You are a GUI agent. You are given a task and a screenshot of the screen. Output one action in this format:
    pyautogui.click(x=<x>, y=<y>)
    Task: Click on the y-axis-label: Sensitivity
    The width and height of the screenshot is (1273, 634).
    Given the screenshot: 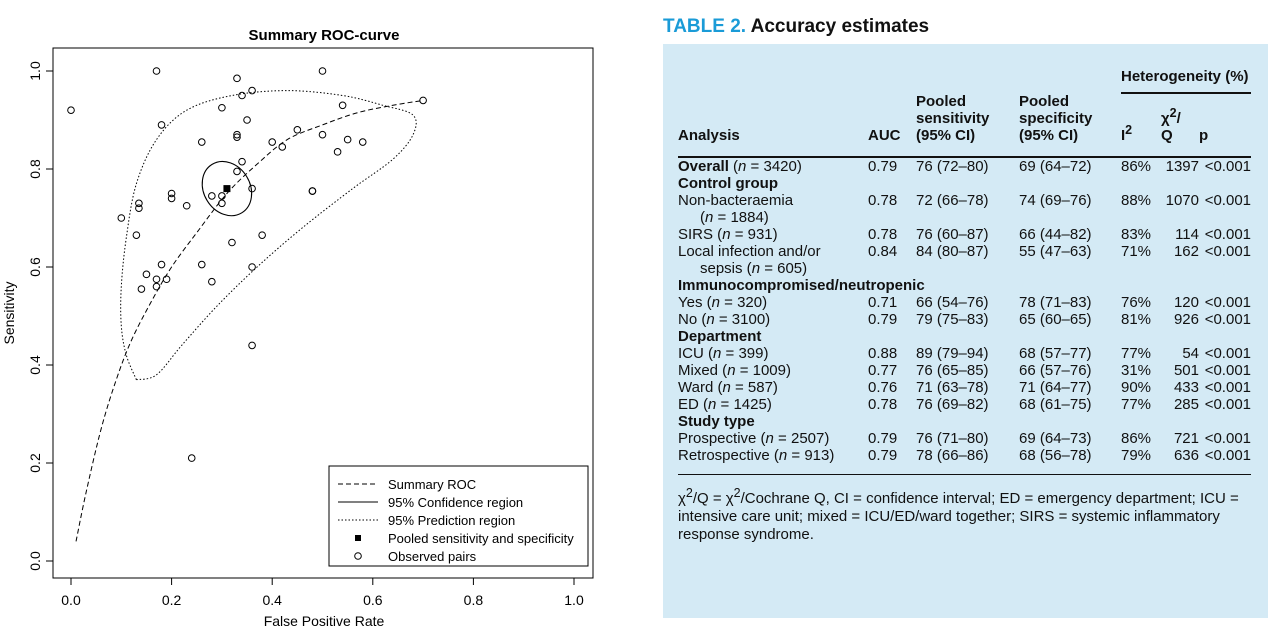 What is the action you would take?
    pyautogui.click(x=9, y=312)
    